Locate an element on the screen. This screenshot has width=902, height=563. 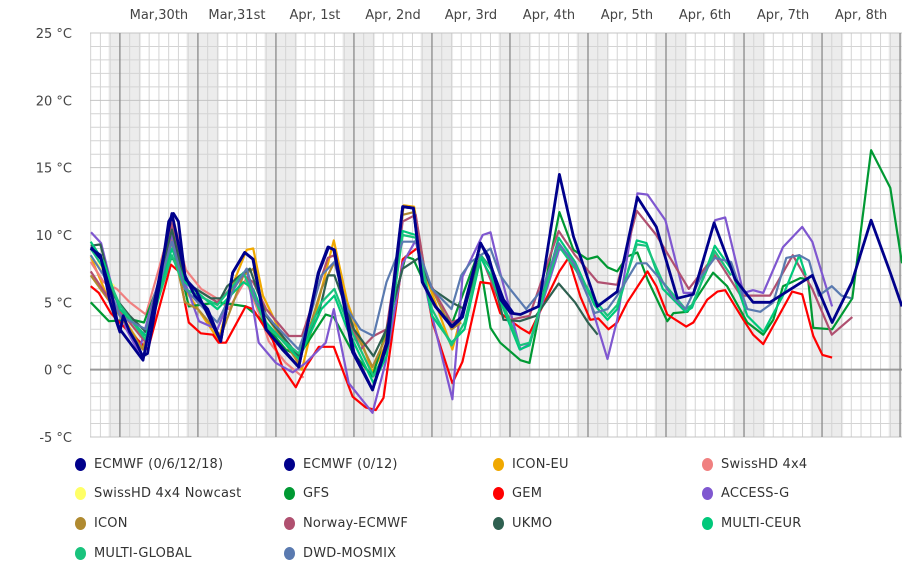
legend-label: SwissHD 4x4 is located at coordinates (764, 464).